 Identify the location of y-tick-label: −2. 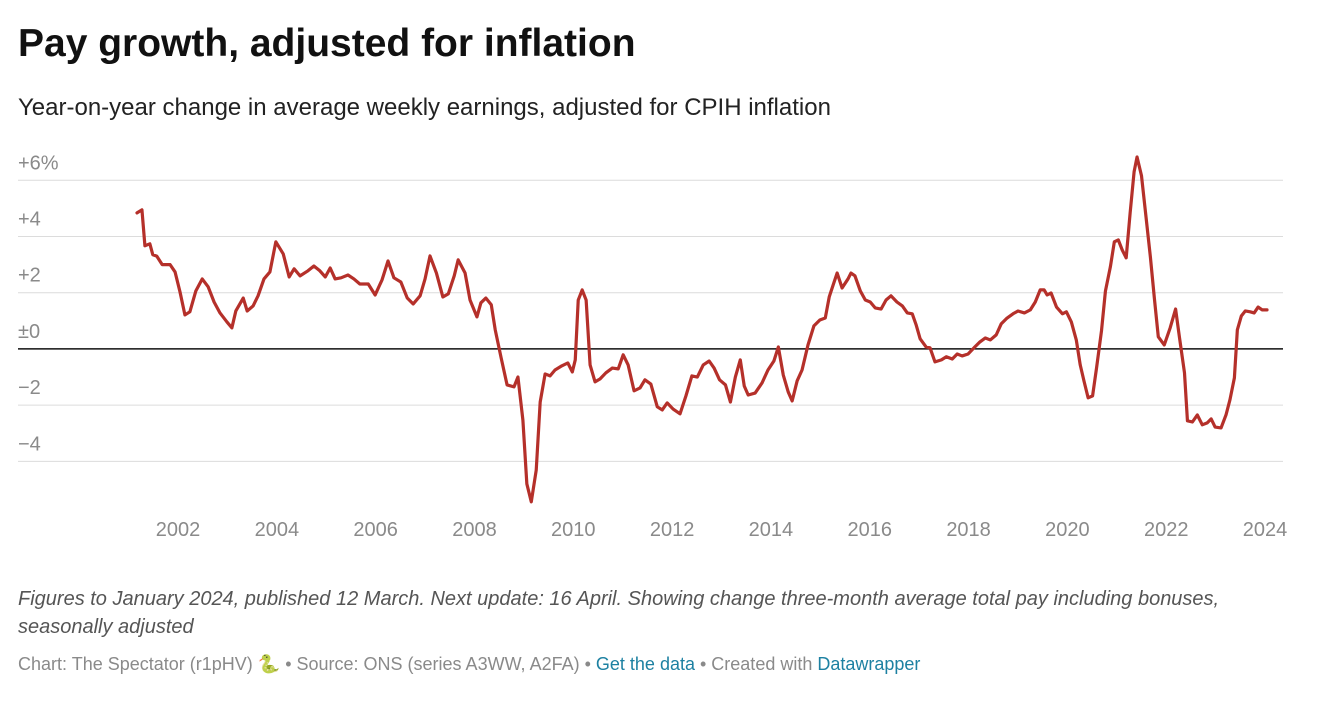
(29, 388).